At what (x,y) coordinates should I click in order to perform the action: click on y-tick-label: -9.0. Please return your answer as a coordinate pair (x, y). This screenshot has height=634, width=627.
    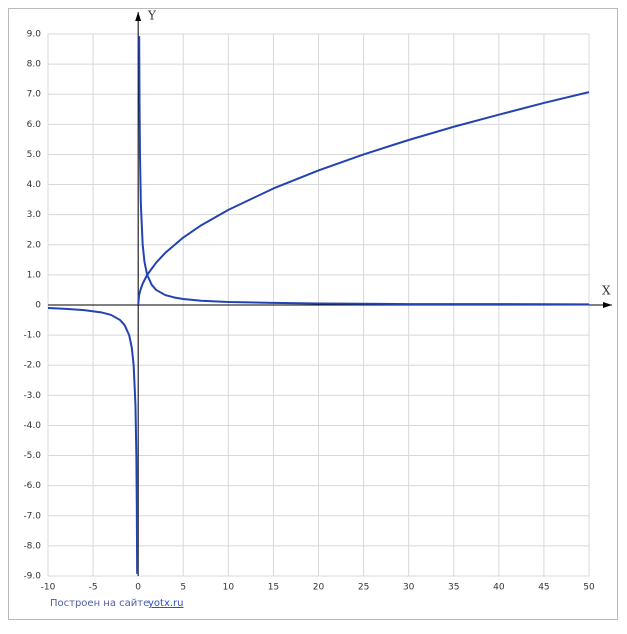
    Looking at the image, I should click on (32, 577).